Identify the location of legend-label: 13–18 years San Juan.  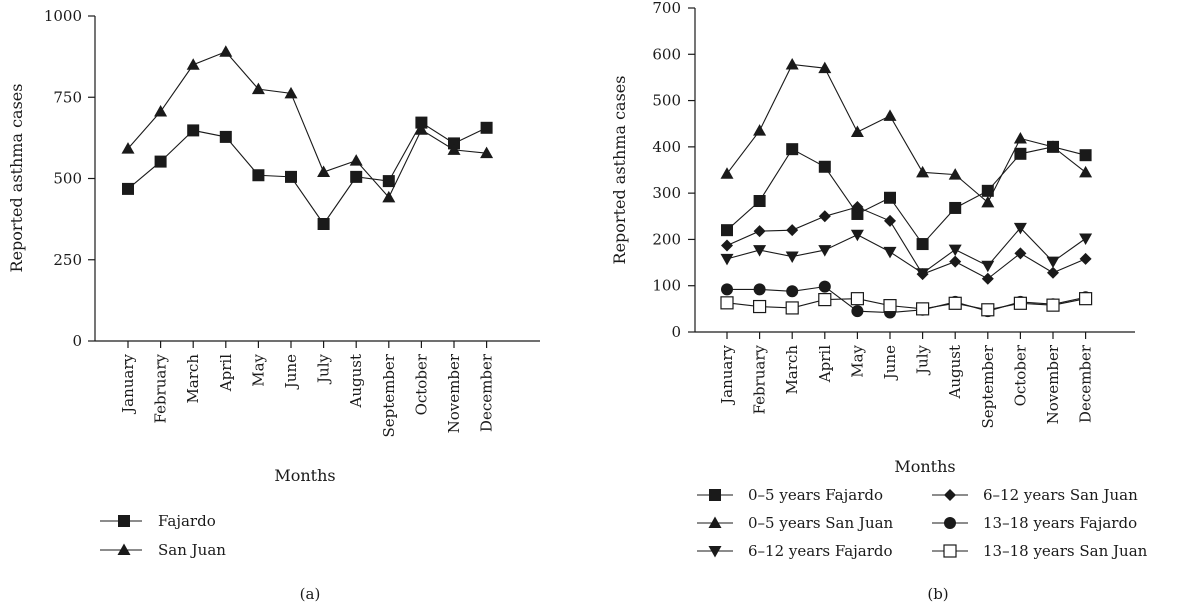
(1065, 551).